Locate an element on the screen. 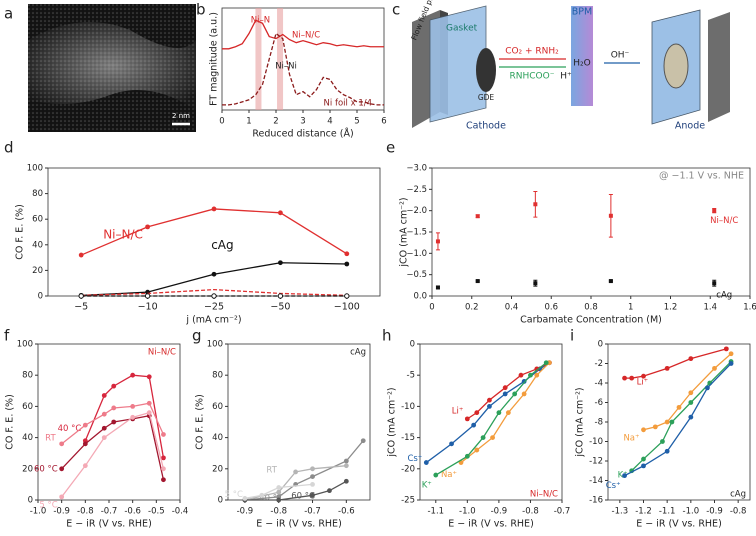 The image size is (756, 536). x-axis-label: Reduced distance (Å) is located at coordinates (302, 134).